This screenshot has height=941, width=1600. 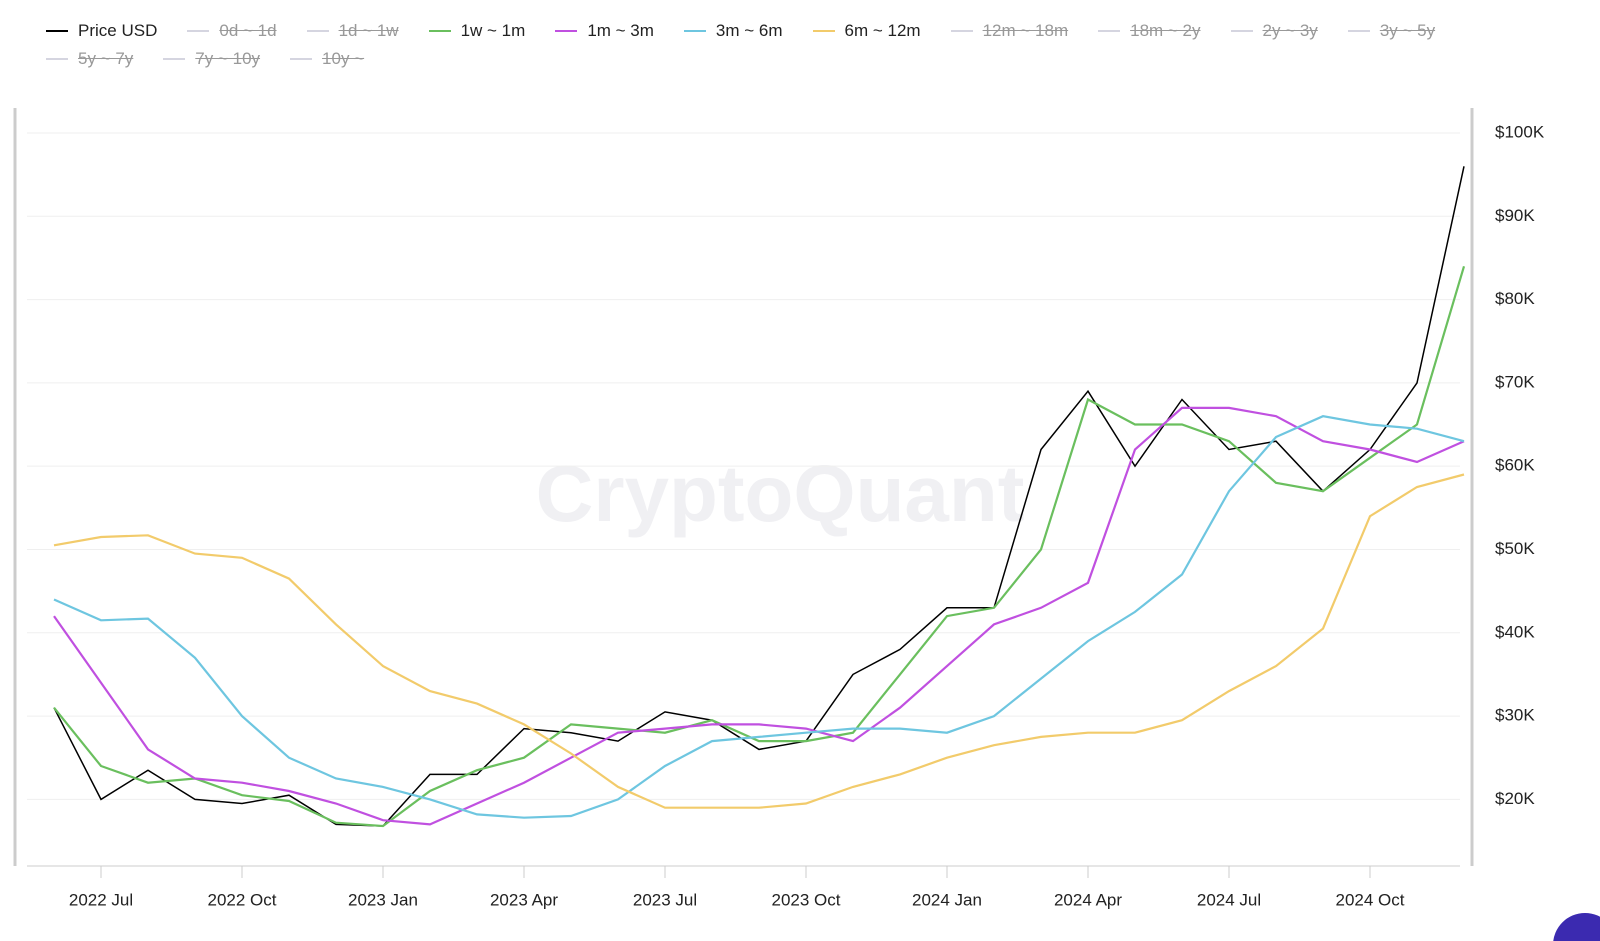 What do you see at coordinates (248, 30) in the screenshot?
I see `legend-label: 0d ~ 1d` at bounding box center [248, 30].